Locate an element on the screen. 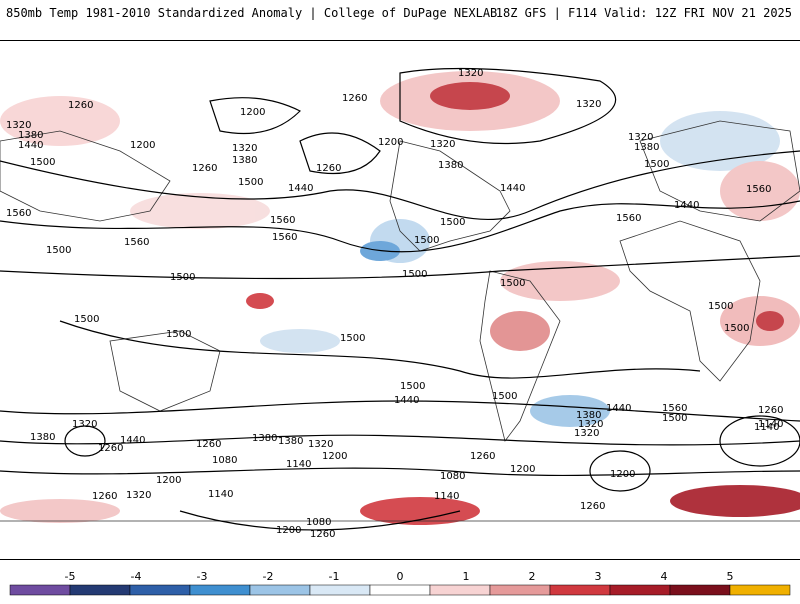 The image size is (800, 604). colorbar-svg: -5 -4 -3 -2 -1 0 1 2 3 4 5 is located at coordinates (400, 583).